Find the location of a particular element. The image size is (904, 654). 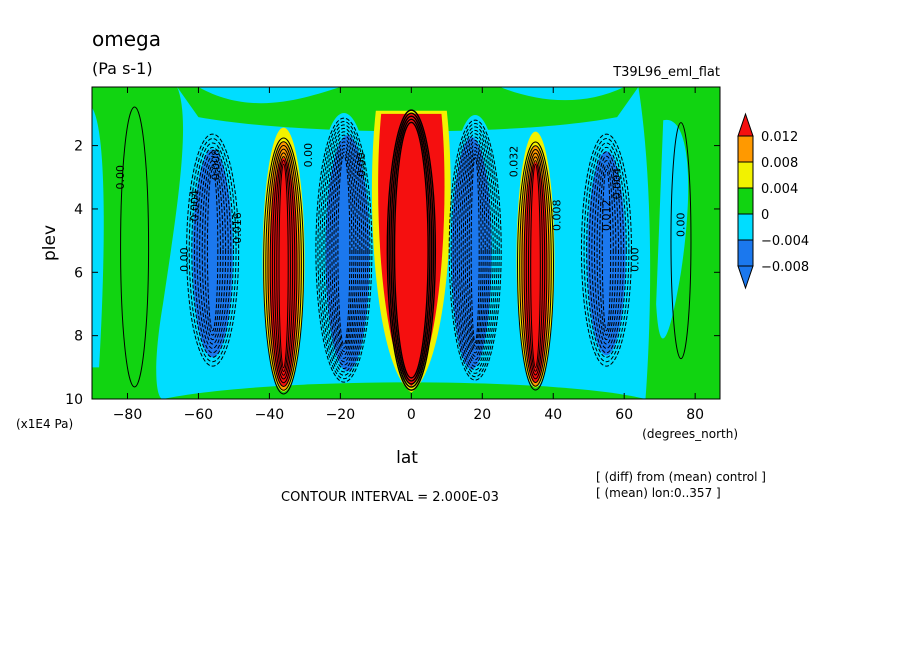

field-cyan-left-edge is located at coordinates (98, 237).